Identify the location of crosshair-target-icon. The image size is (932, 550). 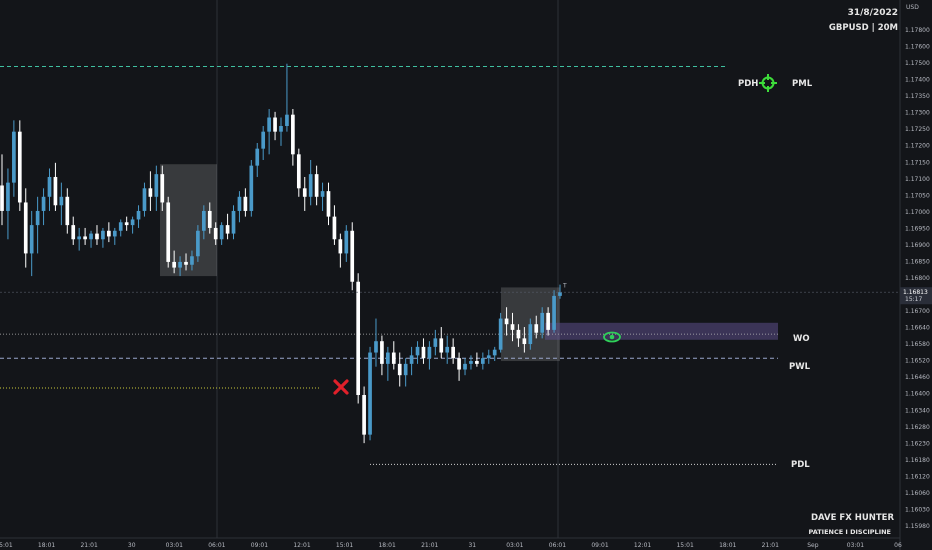
(768, 83).